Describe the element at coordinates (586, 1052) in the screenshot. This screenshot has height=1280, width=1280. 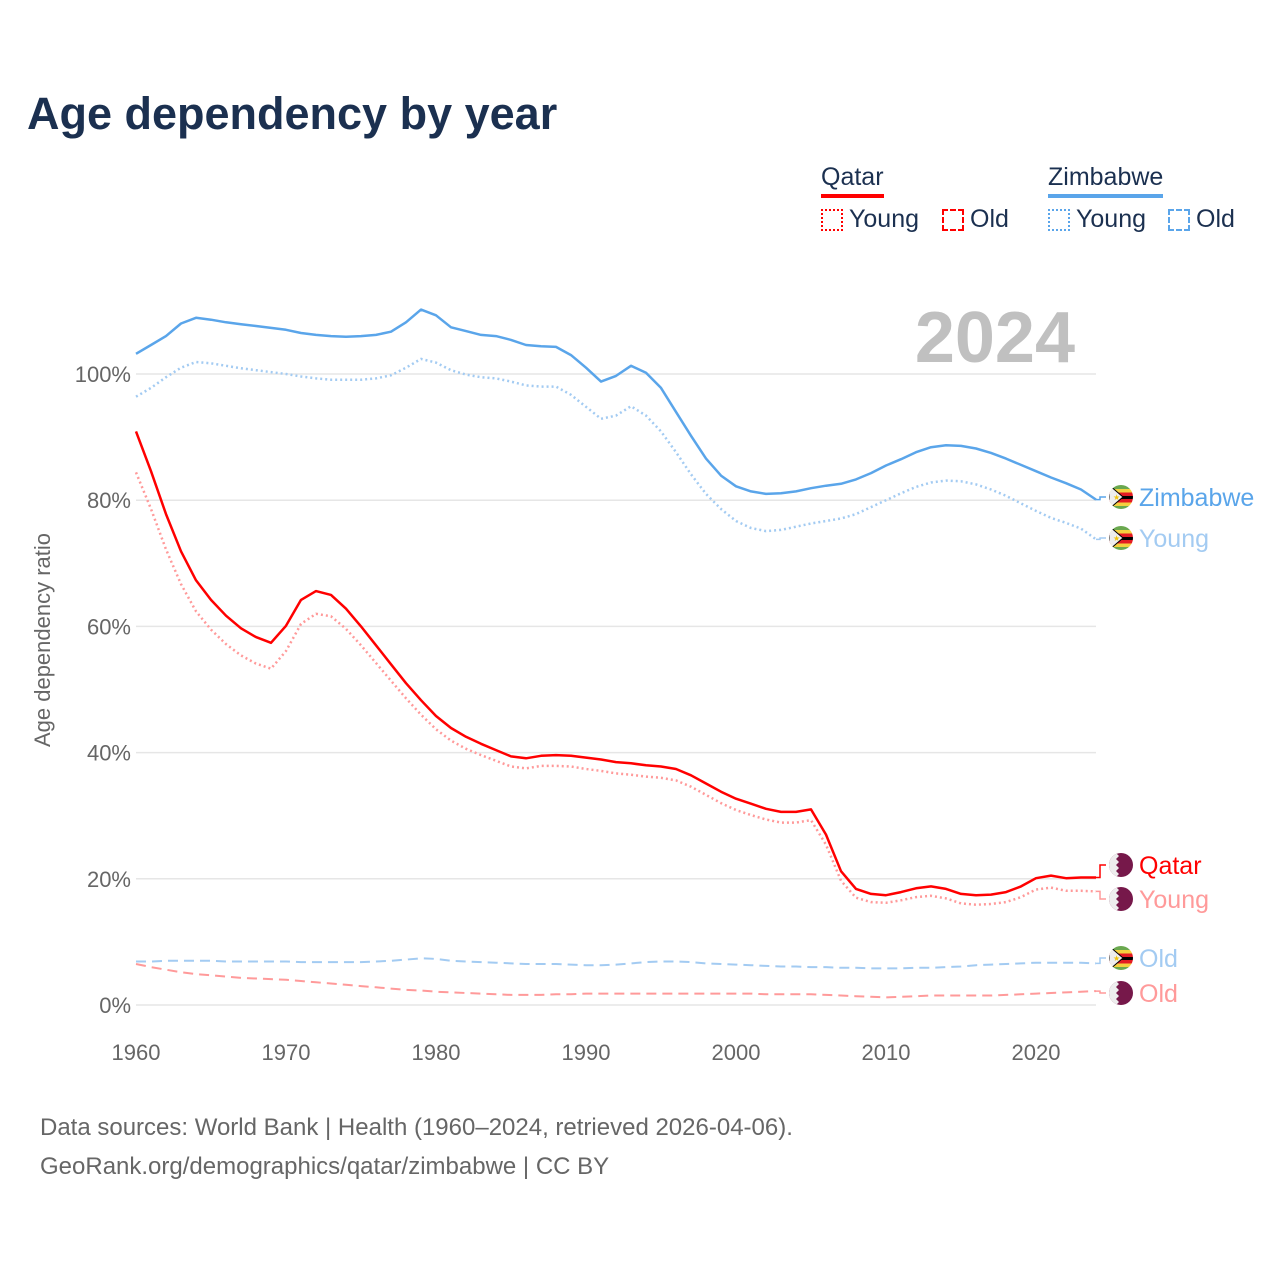
I see `x-tick-label: 1990` at that location.